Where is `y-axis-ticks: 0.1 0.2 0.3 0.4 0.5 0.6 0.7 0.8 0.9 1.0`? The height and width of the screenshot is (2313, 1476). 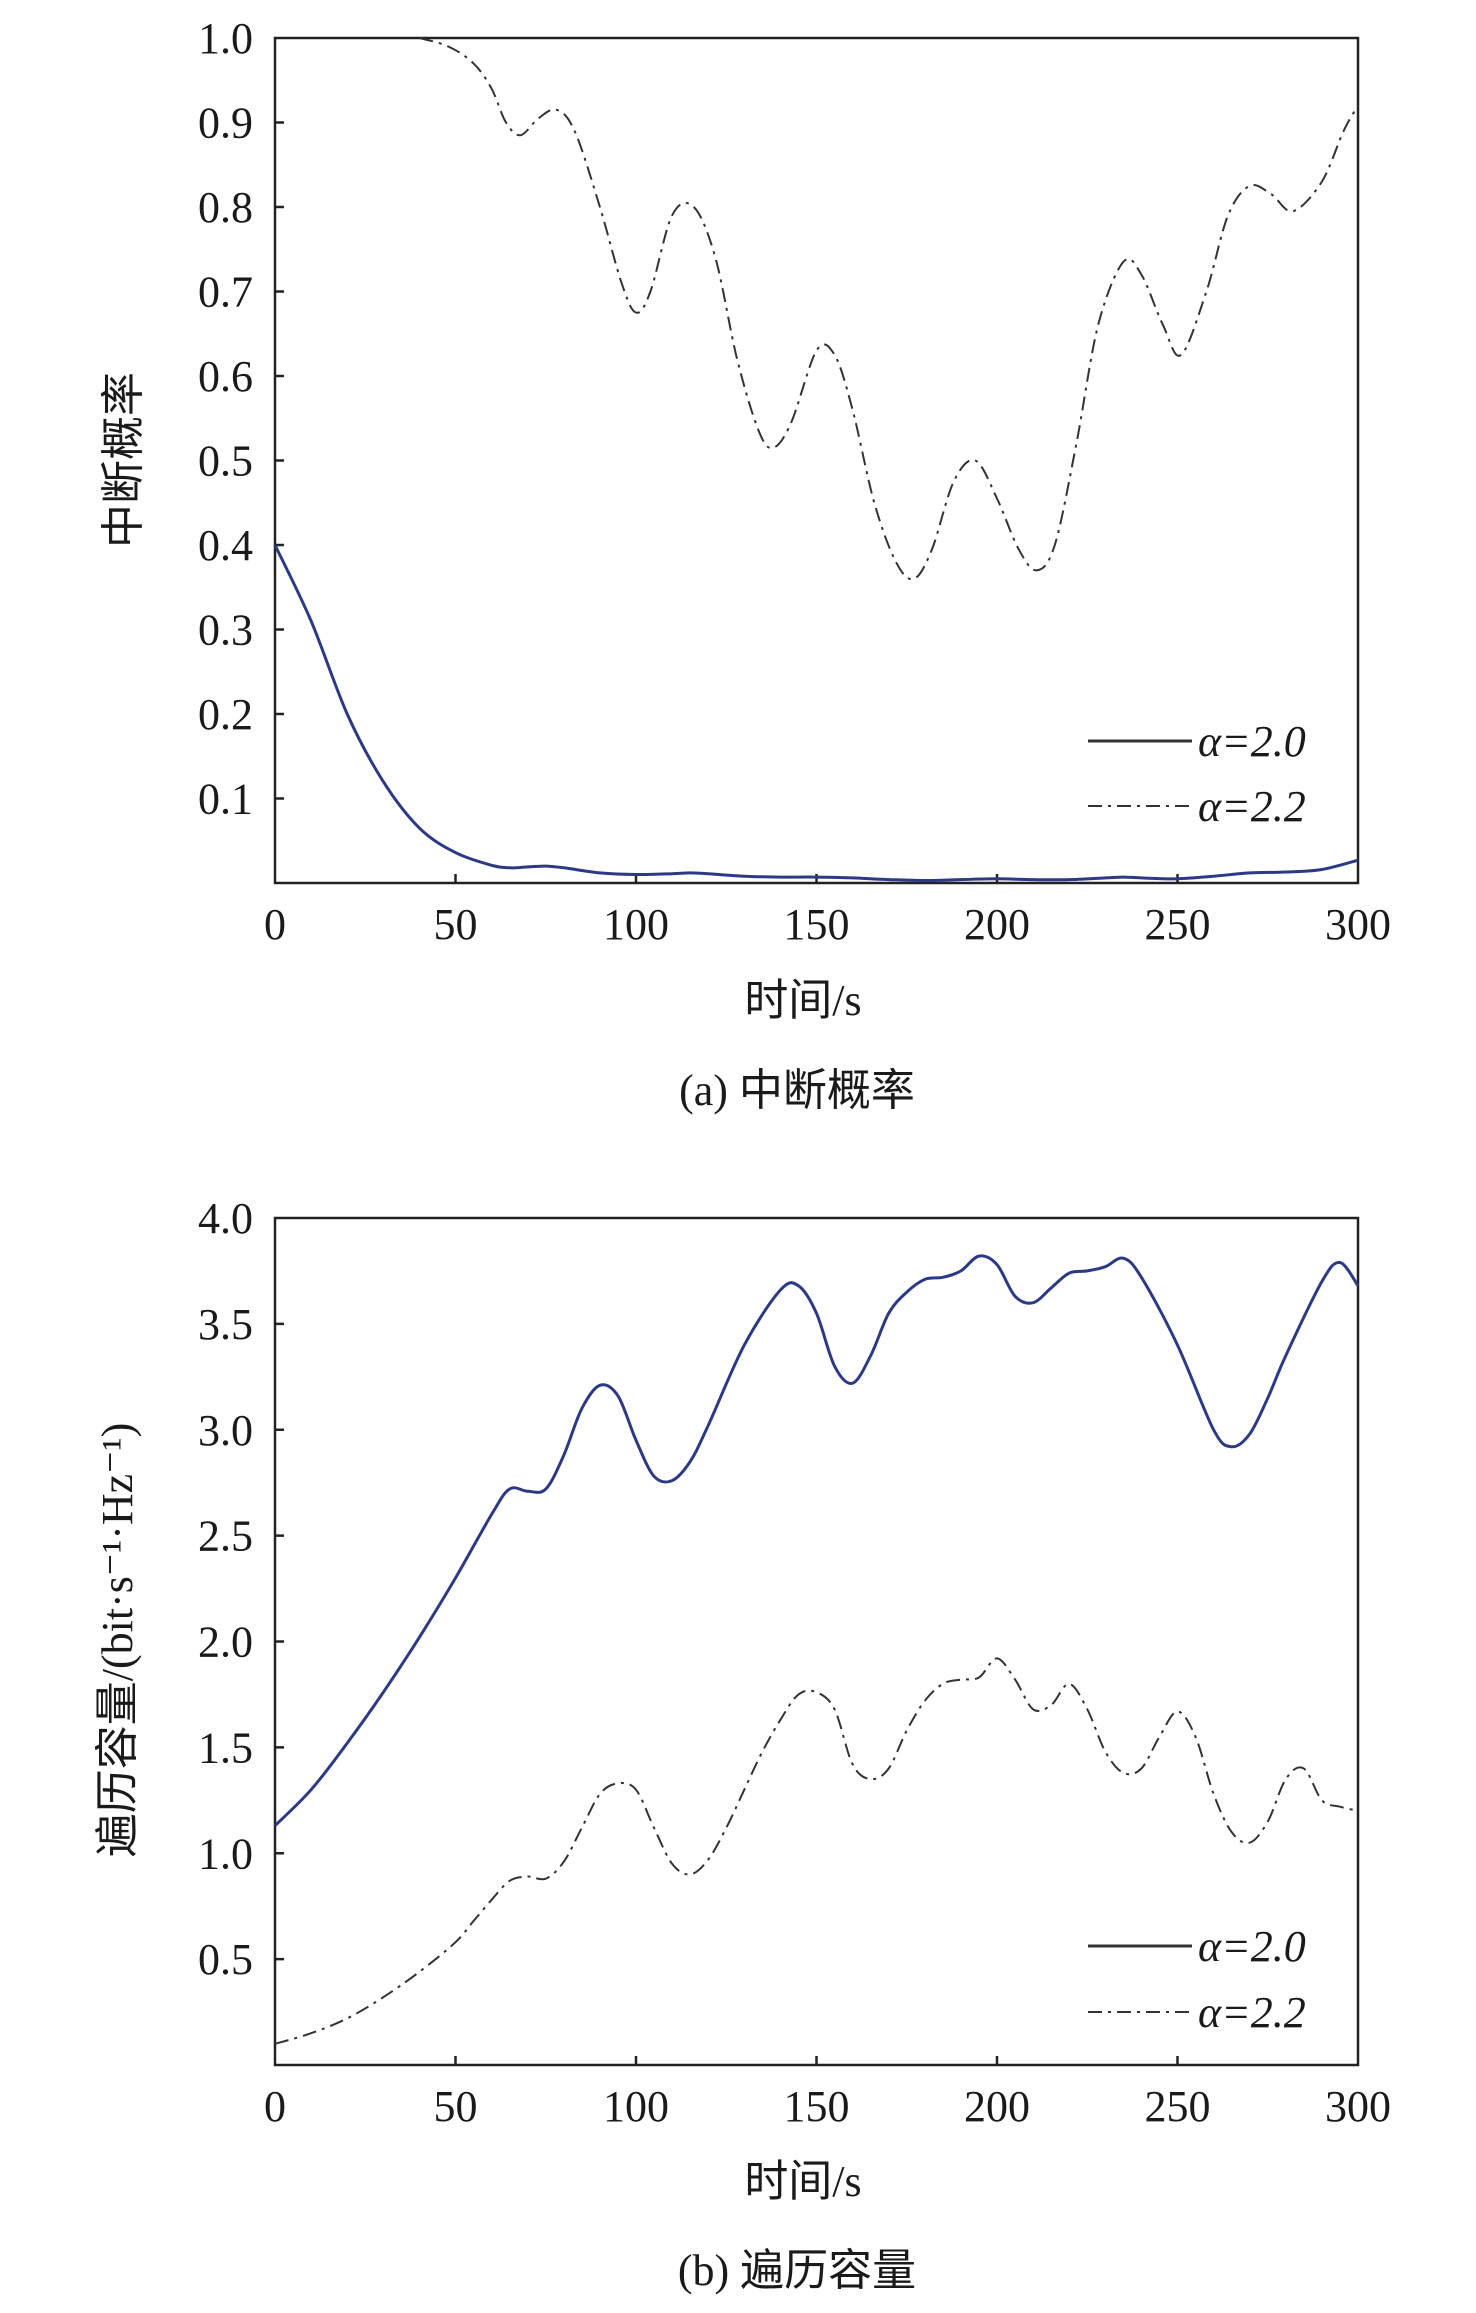 y-axis-ticks: 0.1 0.2 0.3 0.4 0.5 0.6 0.7 0.8 0.9 1.0 is located at coordinates (241, 419).